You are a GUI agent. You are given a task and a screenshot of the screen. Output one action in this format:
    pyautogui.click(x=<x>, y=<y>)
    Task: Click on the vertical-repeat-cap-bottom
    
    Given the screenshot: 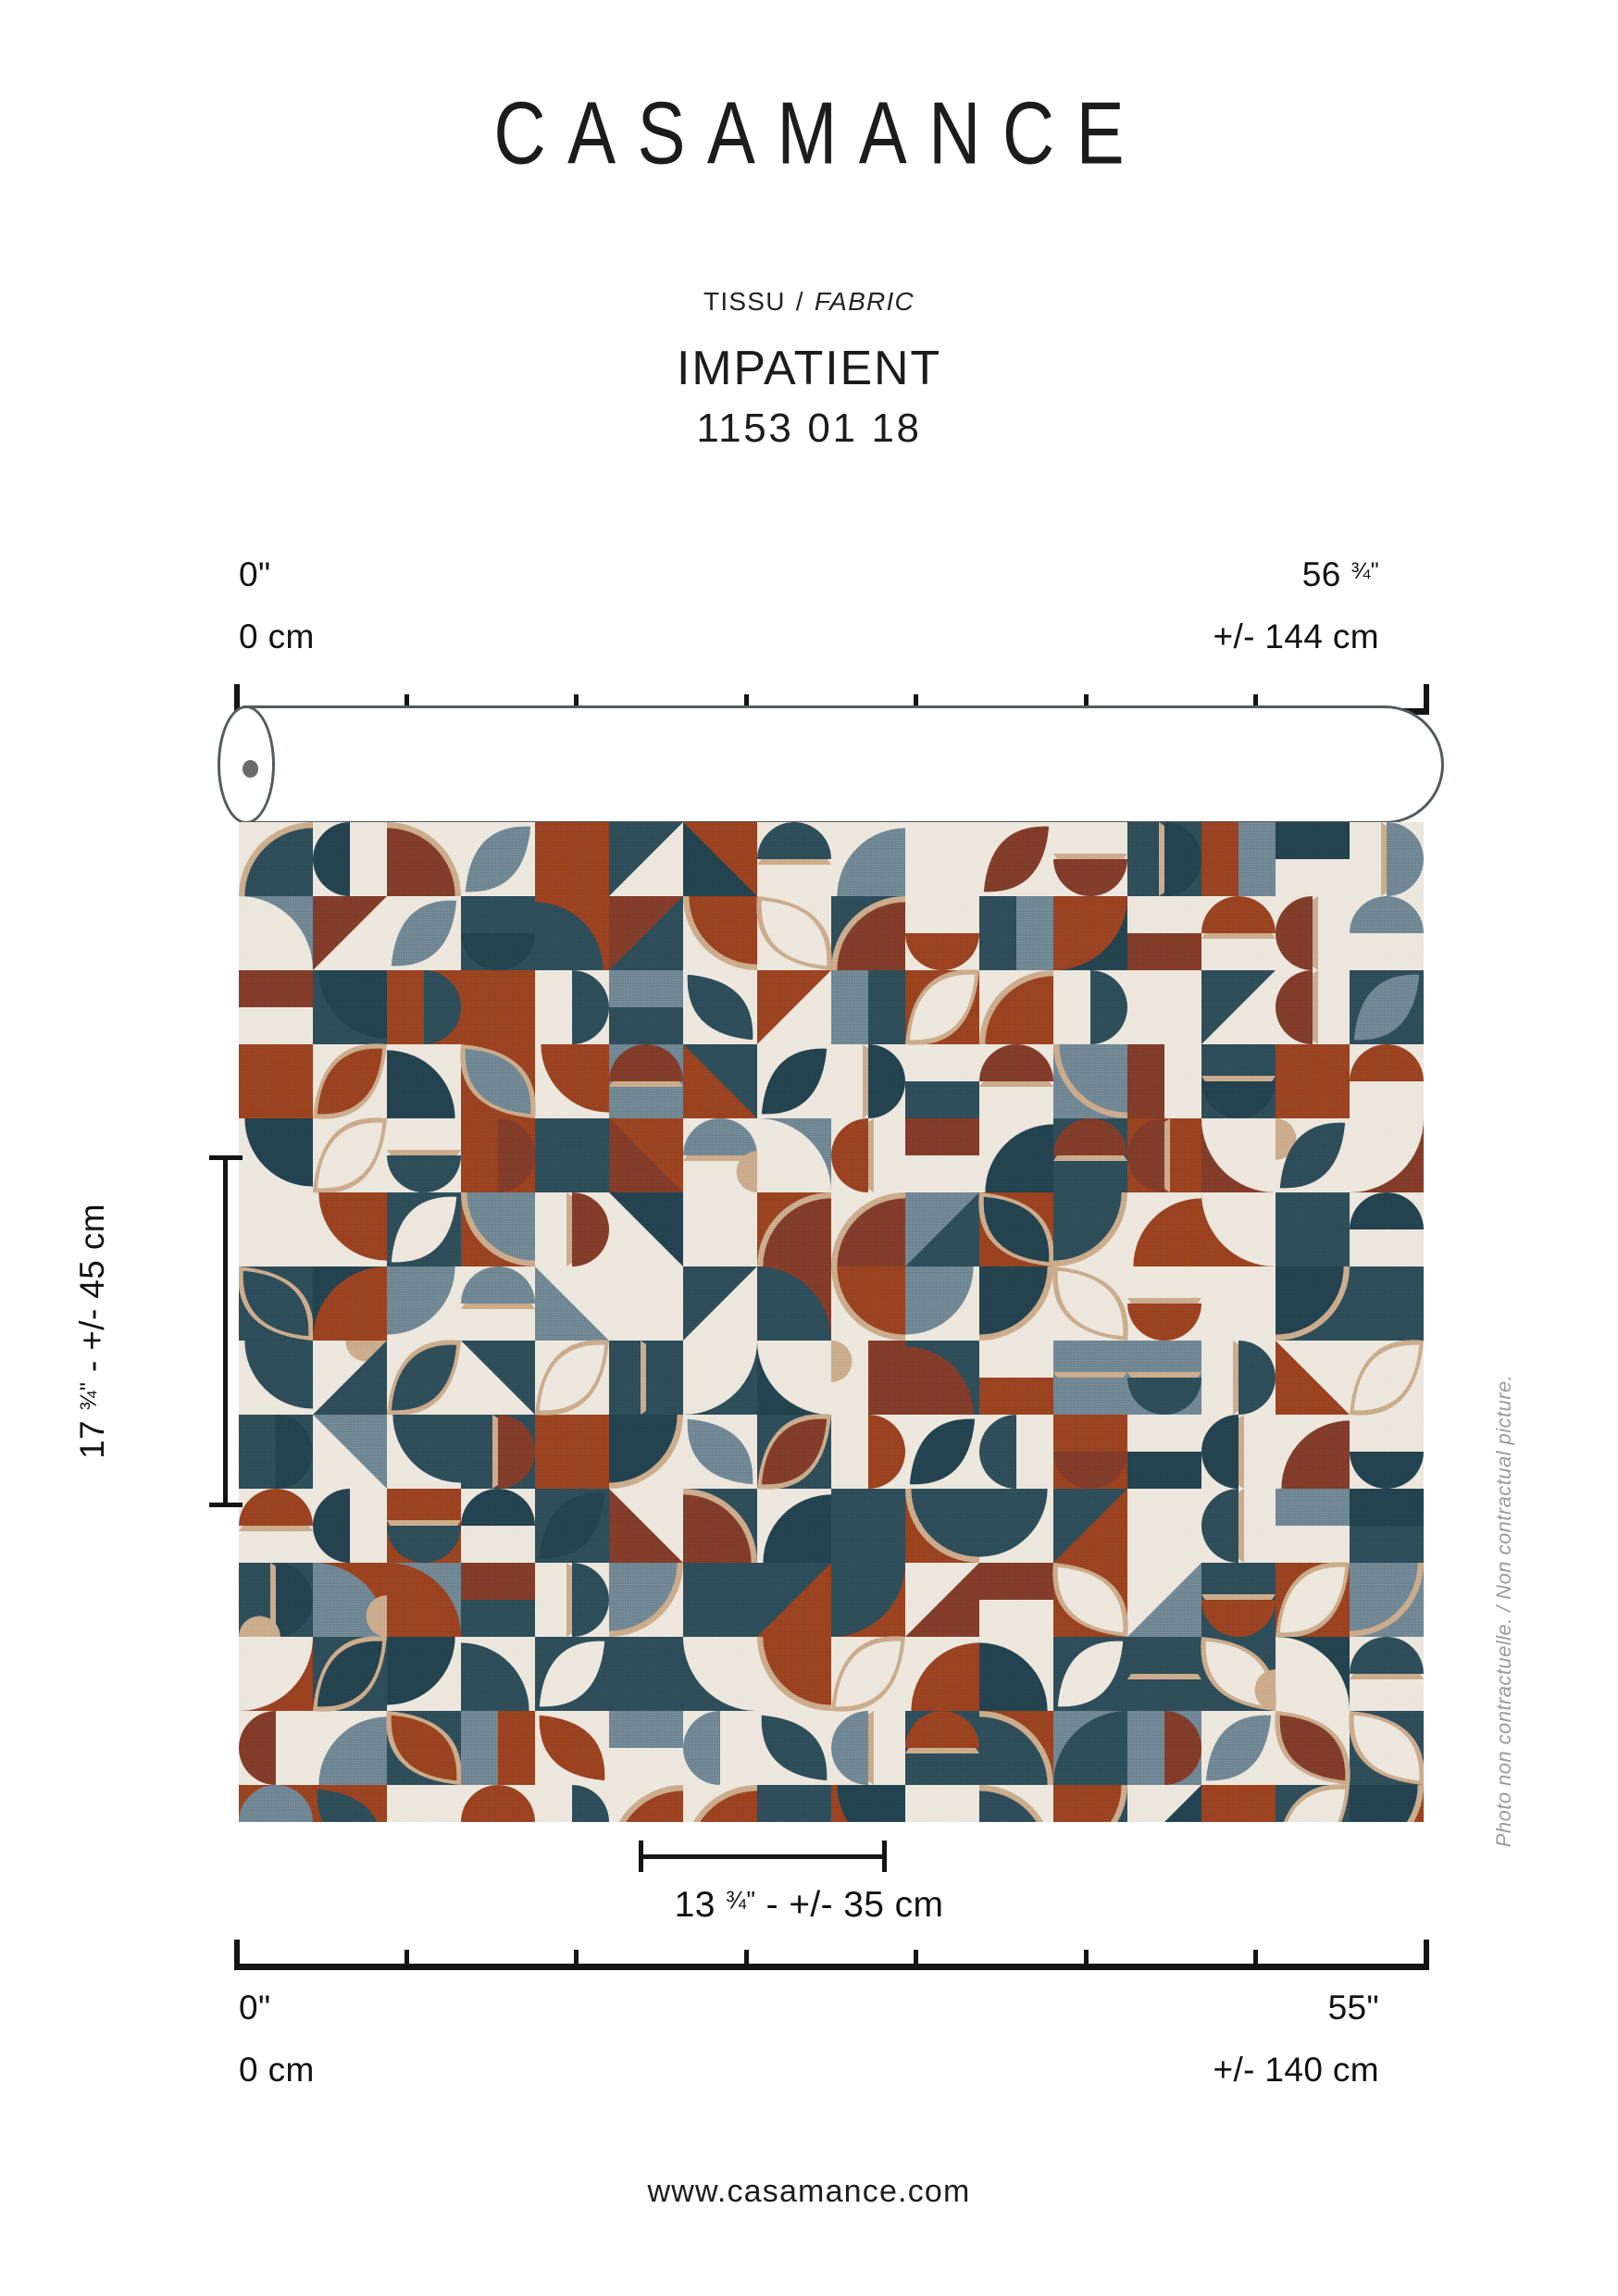 What is the action you would take?
    pyautogui.click(x=226, y=1505)
    